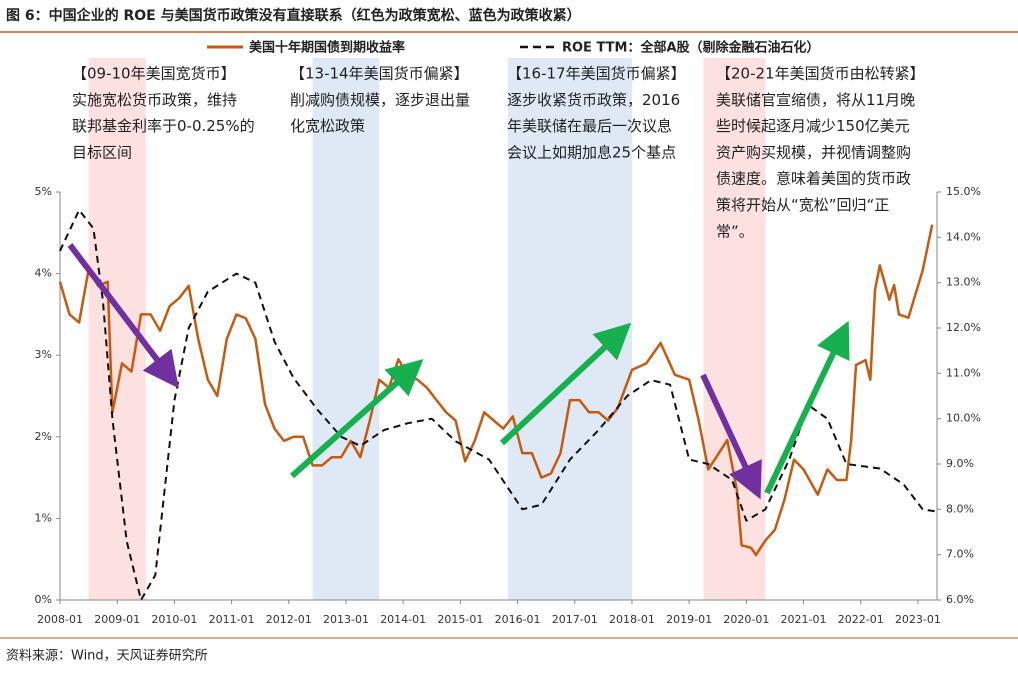 This screenshot has width=1018, height=673. Describe the element at coordinates (689, 619) in the screenshot. I see `x-tick-label: 2019-01` at that location.